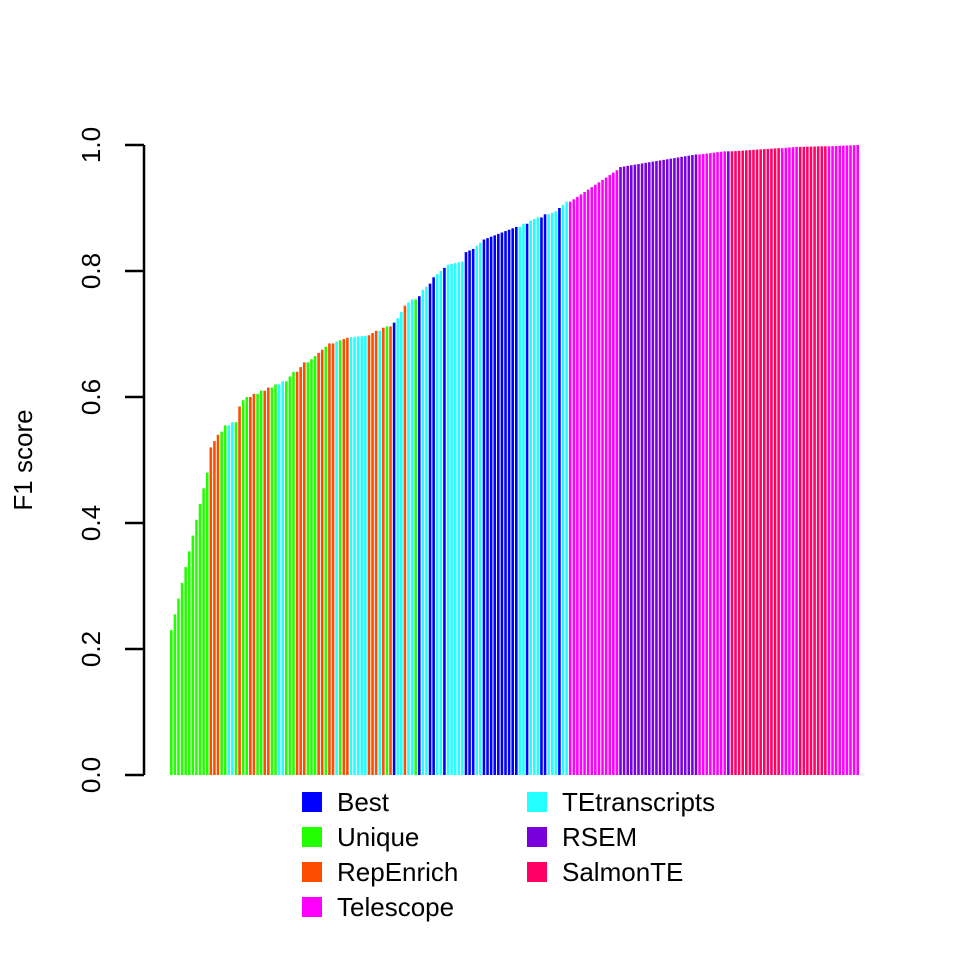 The image size is (960, 960). I want to click on legend-swatch-tetranscripts, so click(537, 802).